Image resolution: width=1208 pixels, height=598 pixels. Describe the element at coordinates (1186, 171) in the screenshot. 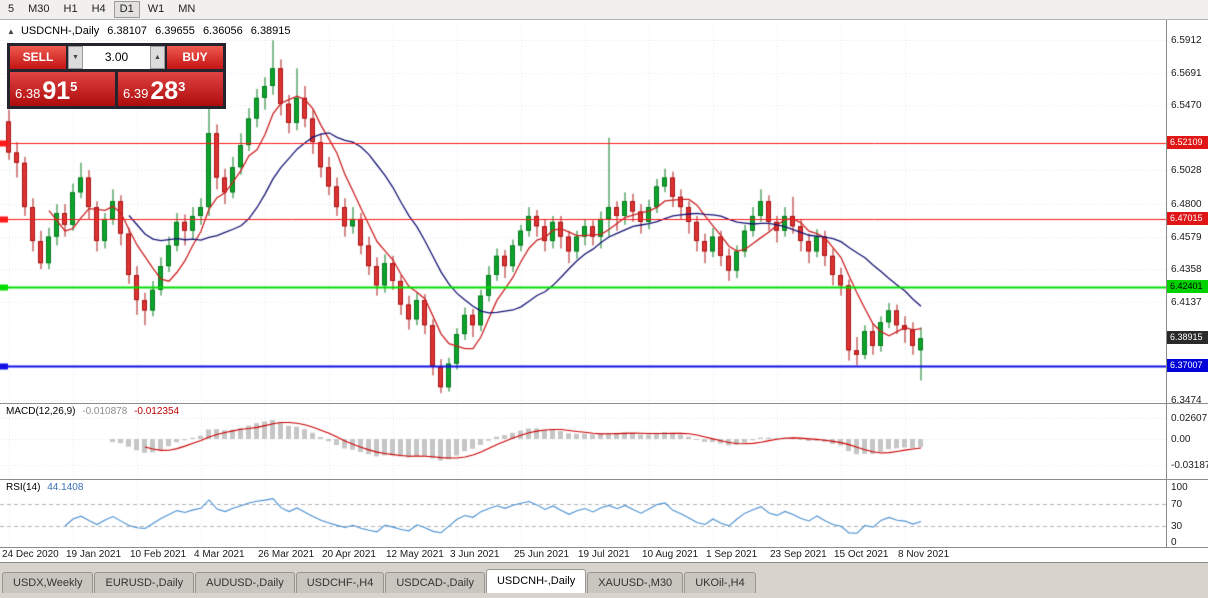

I see `price-tick: 6.5028` at that location.